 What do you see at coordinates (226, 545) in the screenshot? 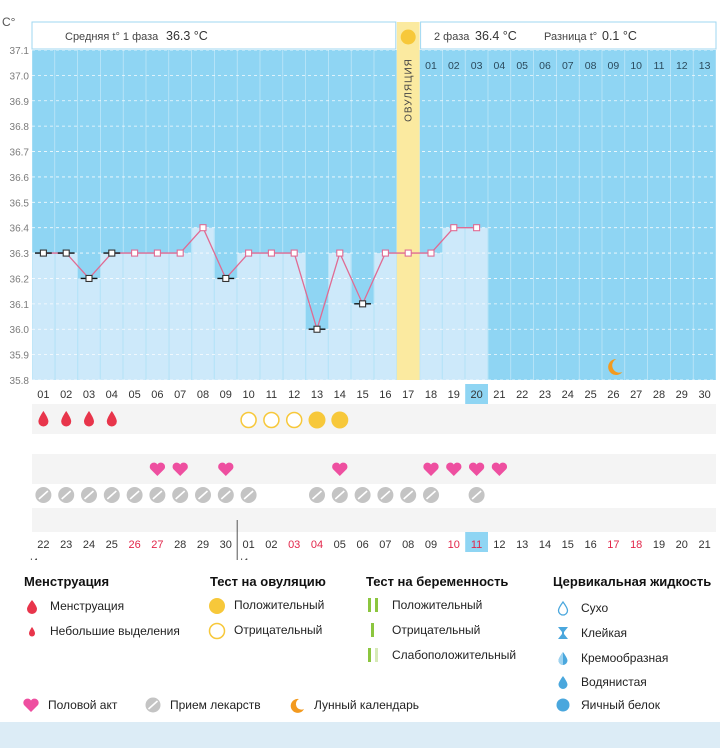
I see `calendar-date: 30` at bounding box center [226, 545].